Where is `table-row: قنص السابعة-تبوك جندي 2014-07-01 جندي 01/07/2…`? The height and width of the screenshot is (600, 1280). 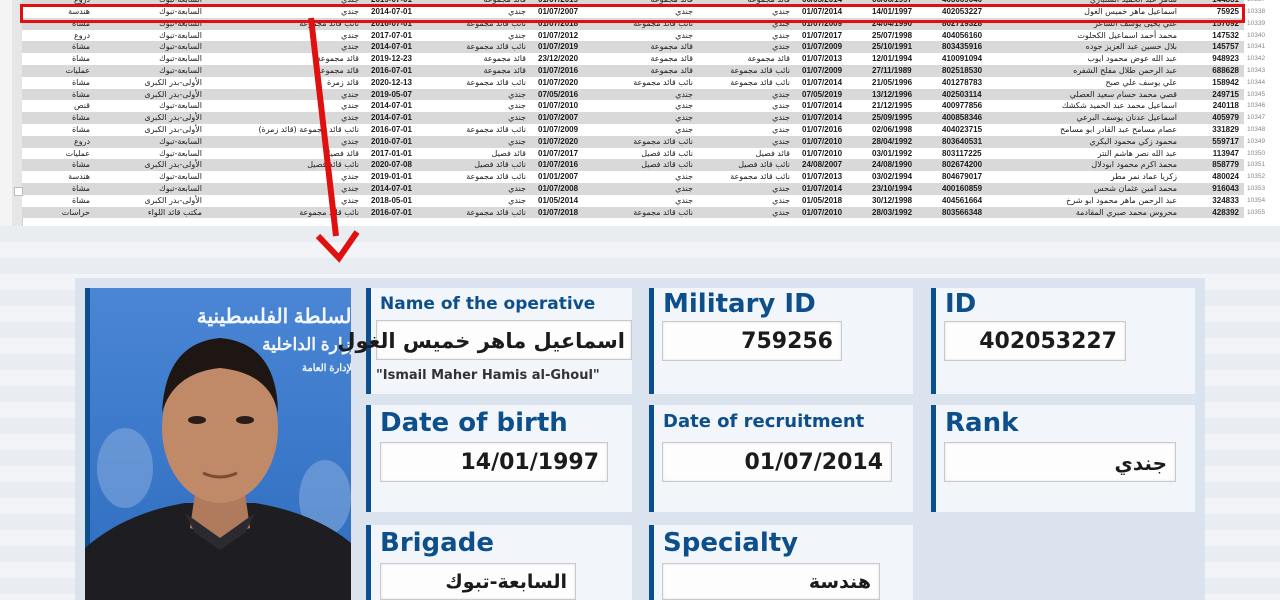 table-row: قنص السابعة-تبوك جندي 2014-07-01 جندي 01/07/2… is located at coordinates (633, 106).